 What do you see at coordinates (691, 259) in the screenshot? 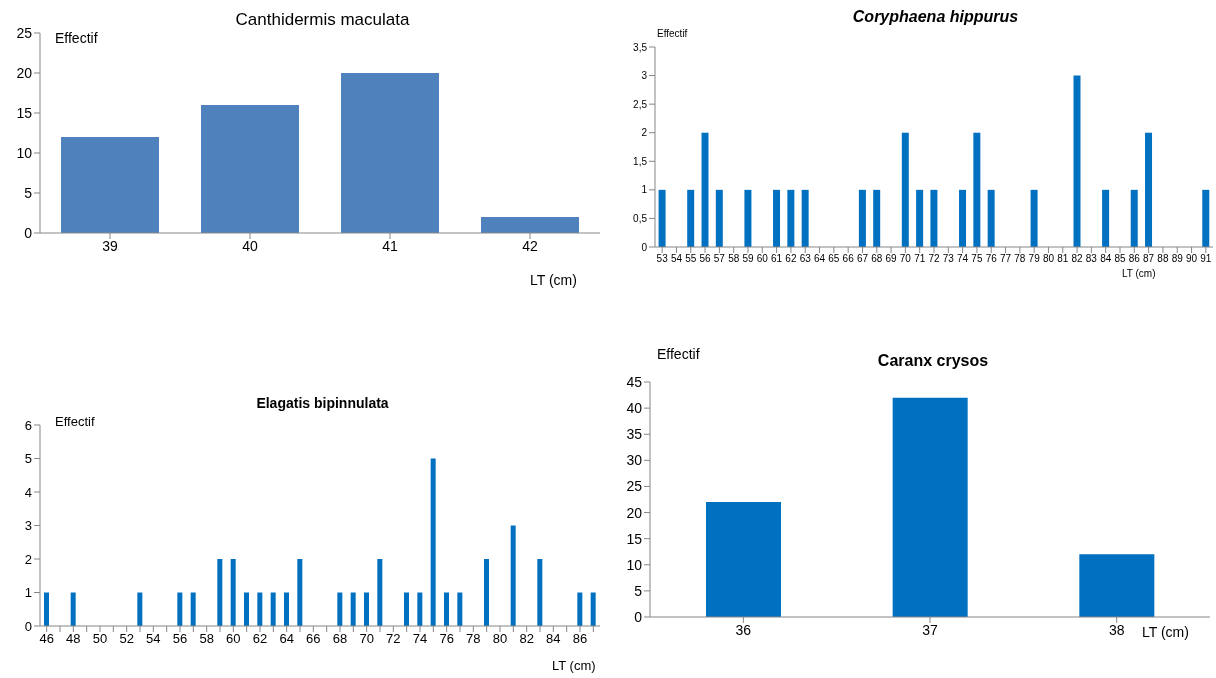
I see `x-tick-label: 55` at bounding box center [691, 259].